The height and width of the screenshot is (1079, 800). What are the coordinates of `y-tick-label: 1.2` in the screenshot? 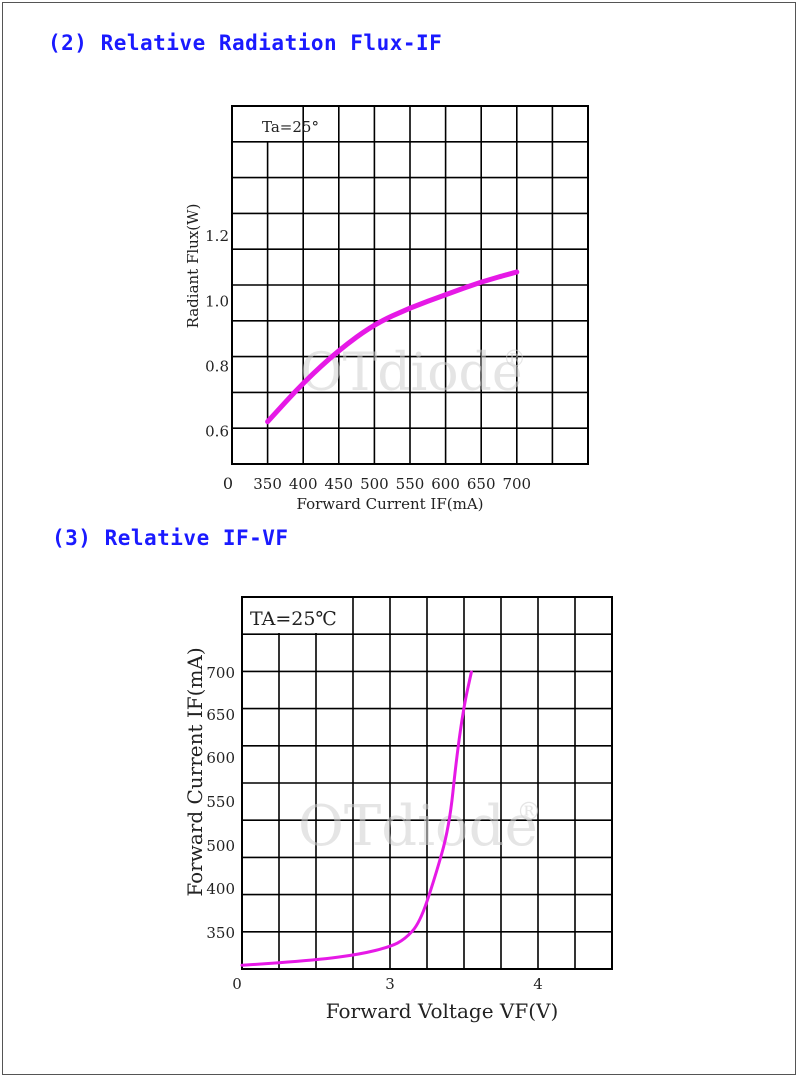 It's located at (217, 236).